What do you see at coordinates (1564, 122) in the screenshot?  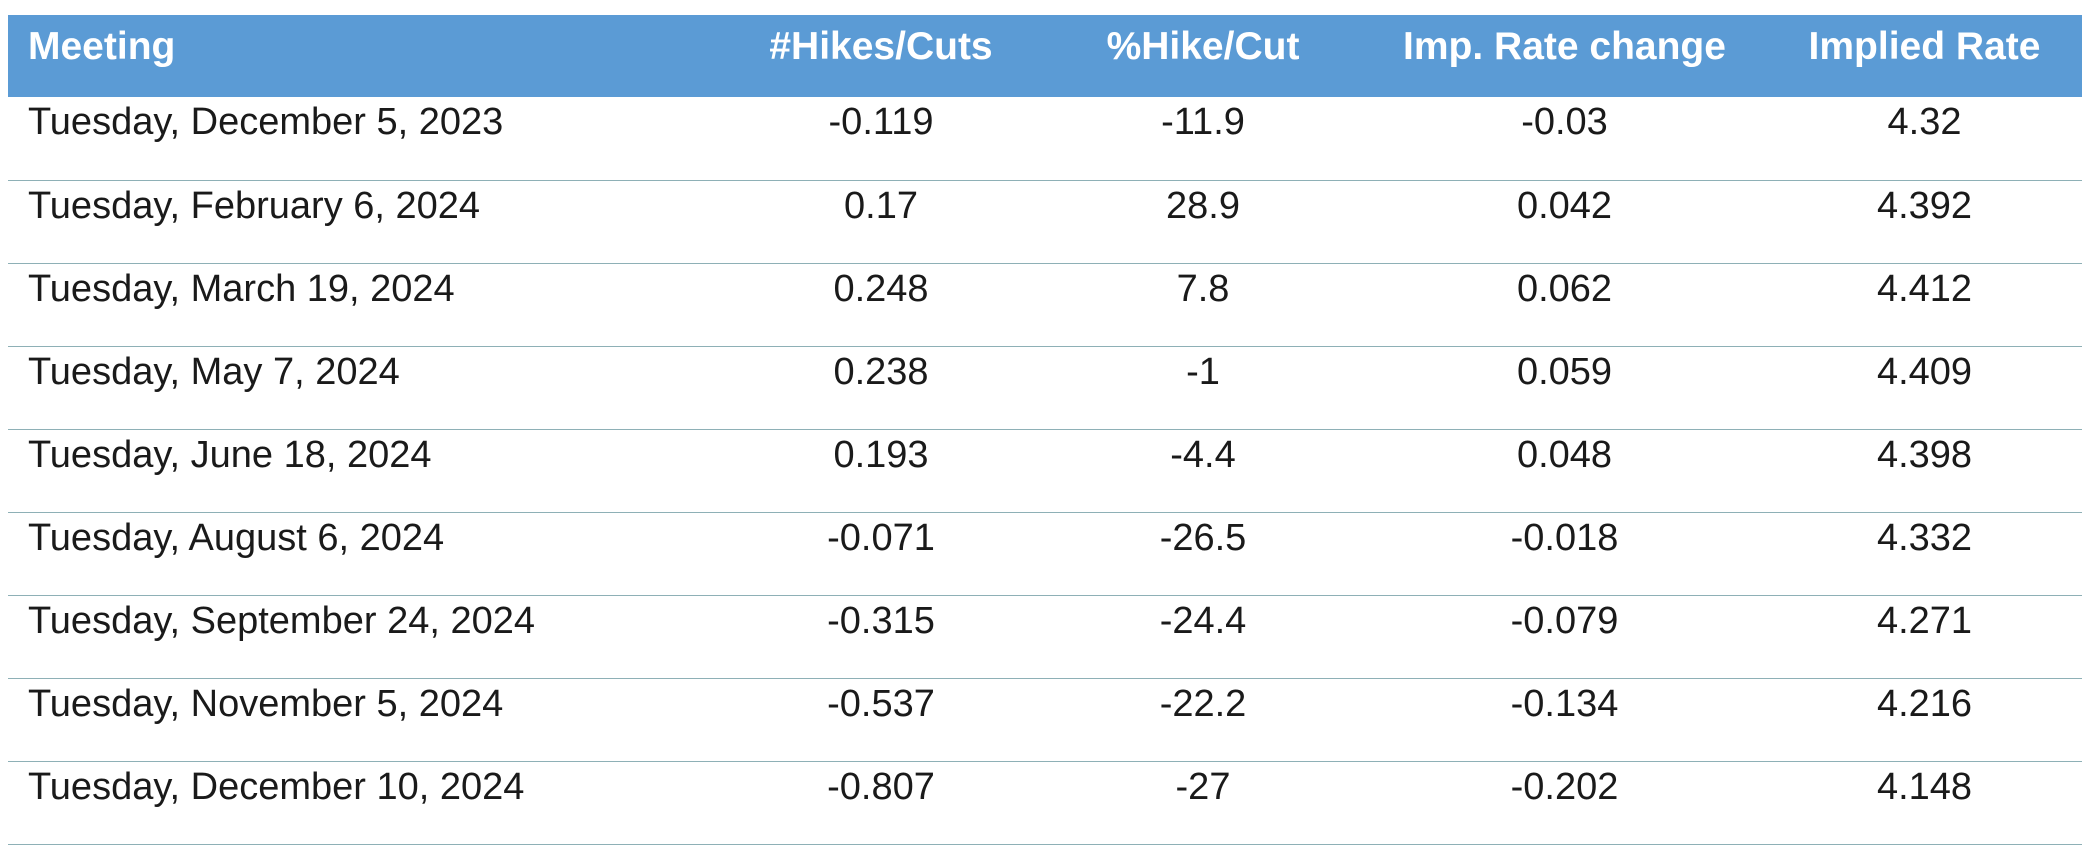 I see `cell-imp-rate-change: -0.03` at bounding box center [1564, 122].